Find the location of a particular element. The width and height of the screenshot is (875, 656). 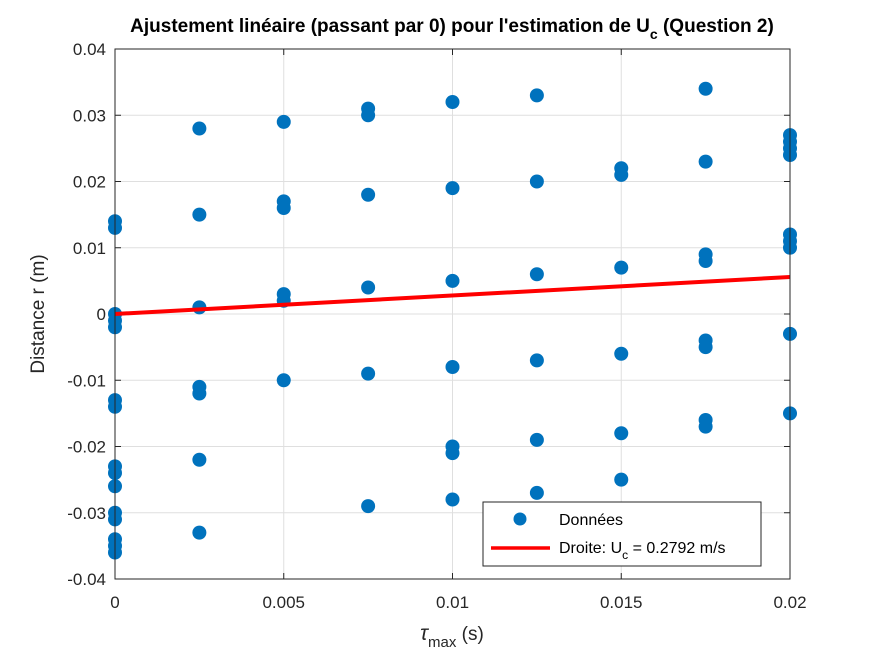

legend-marker-donnees is located at coordinates (520, 519).